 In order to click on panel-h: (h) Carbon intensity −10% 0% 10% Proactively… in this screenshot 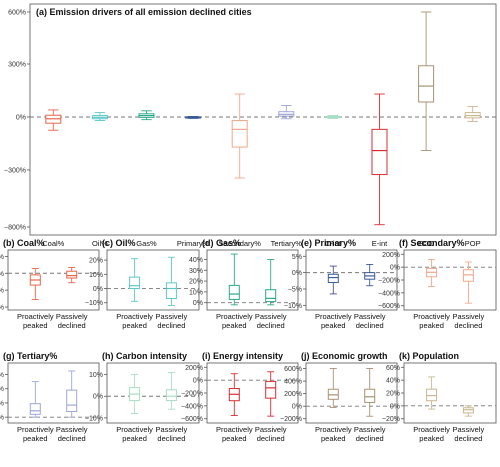, I will do `click(142, 397)`.